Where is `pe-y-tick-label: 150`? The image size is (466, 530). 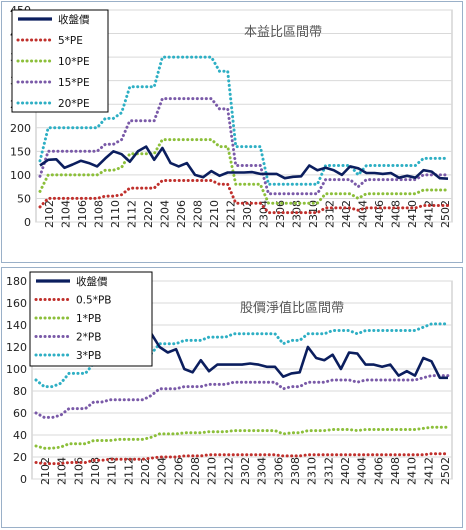
pe-y-tick-label: 150 is located at coordinates (20, 151).